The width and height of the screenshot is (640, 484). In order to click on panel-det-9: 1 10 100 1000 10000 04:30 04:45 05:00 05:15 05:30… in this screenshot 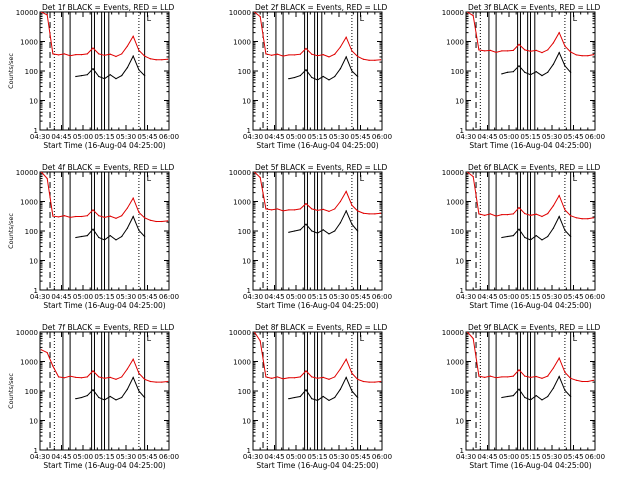, I will do `click(523, 396)`.